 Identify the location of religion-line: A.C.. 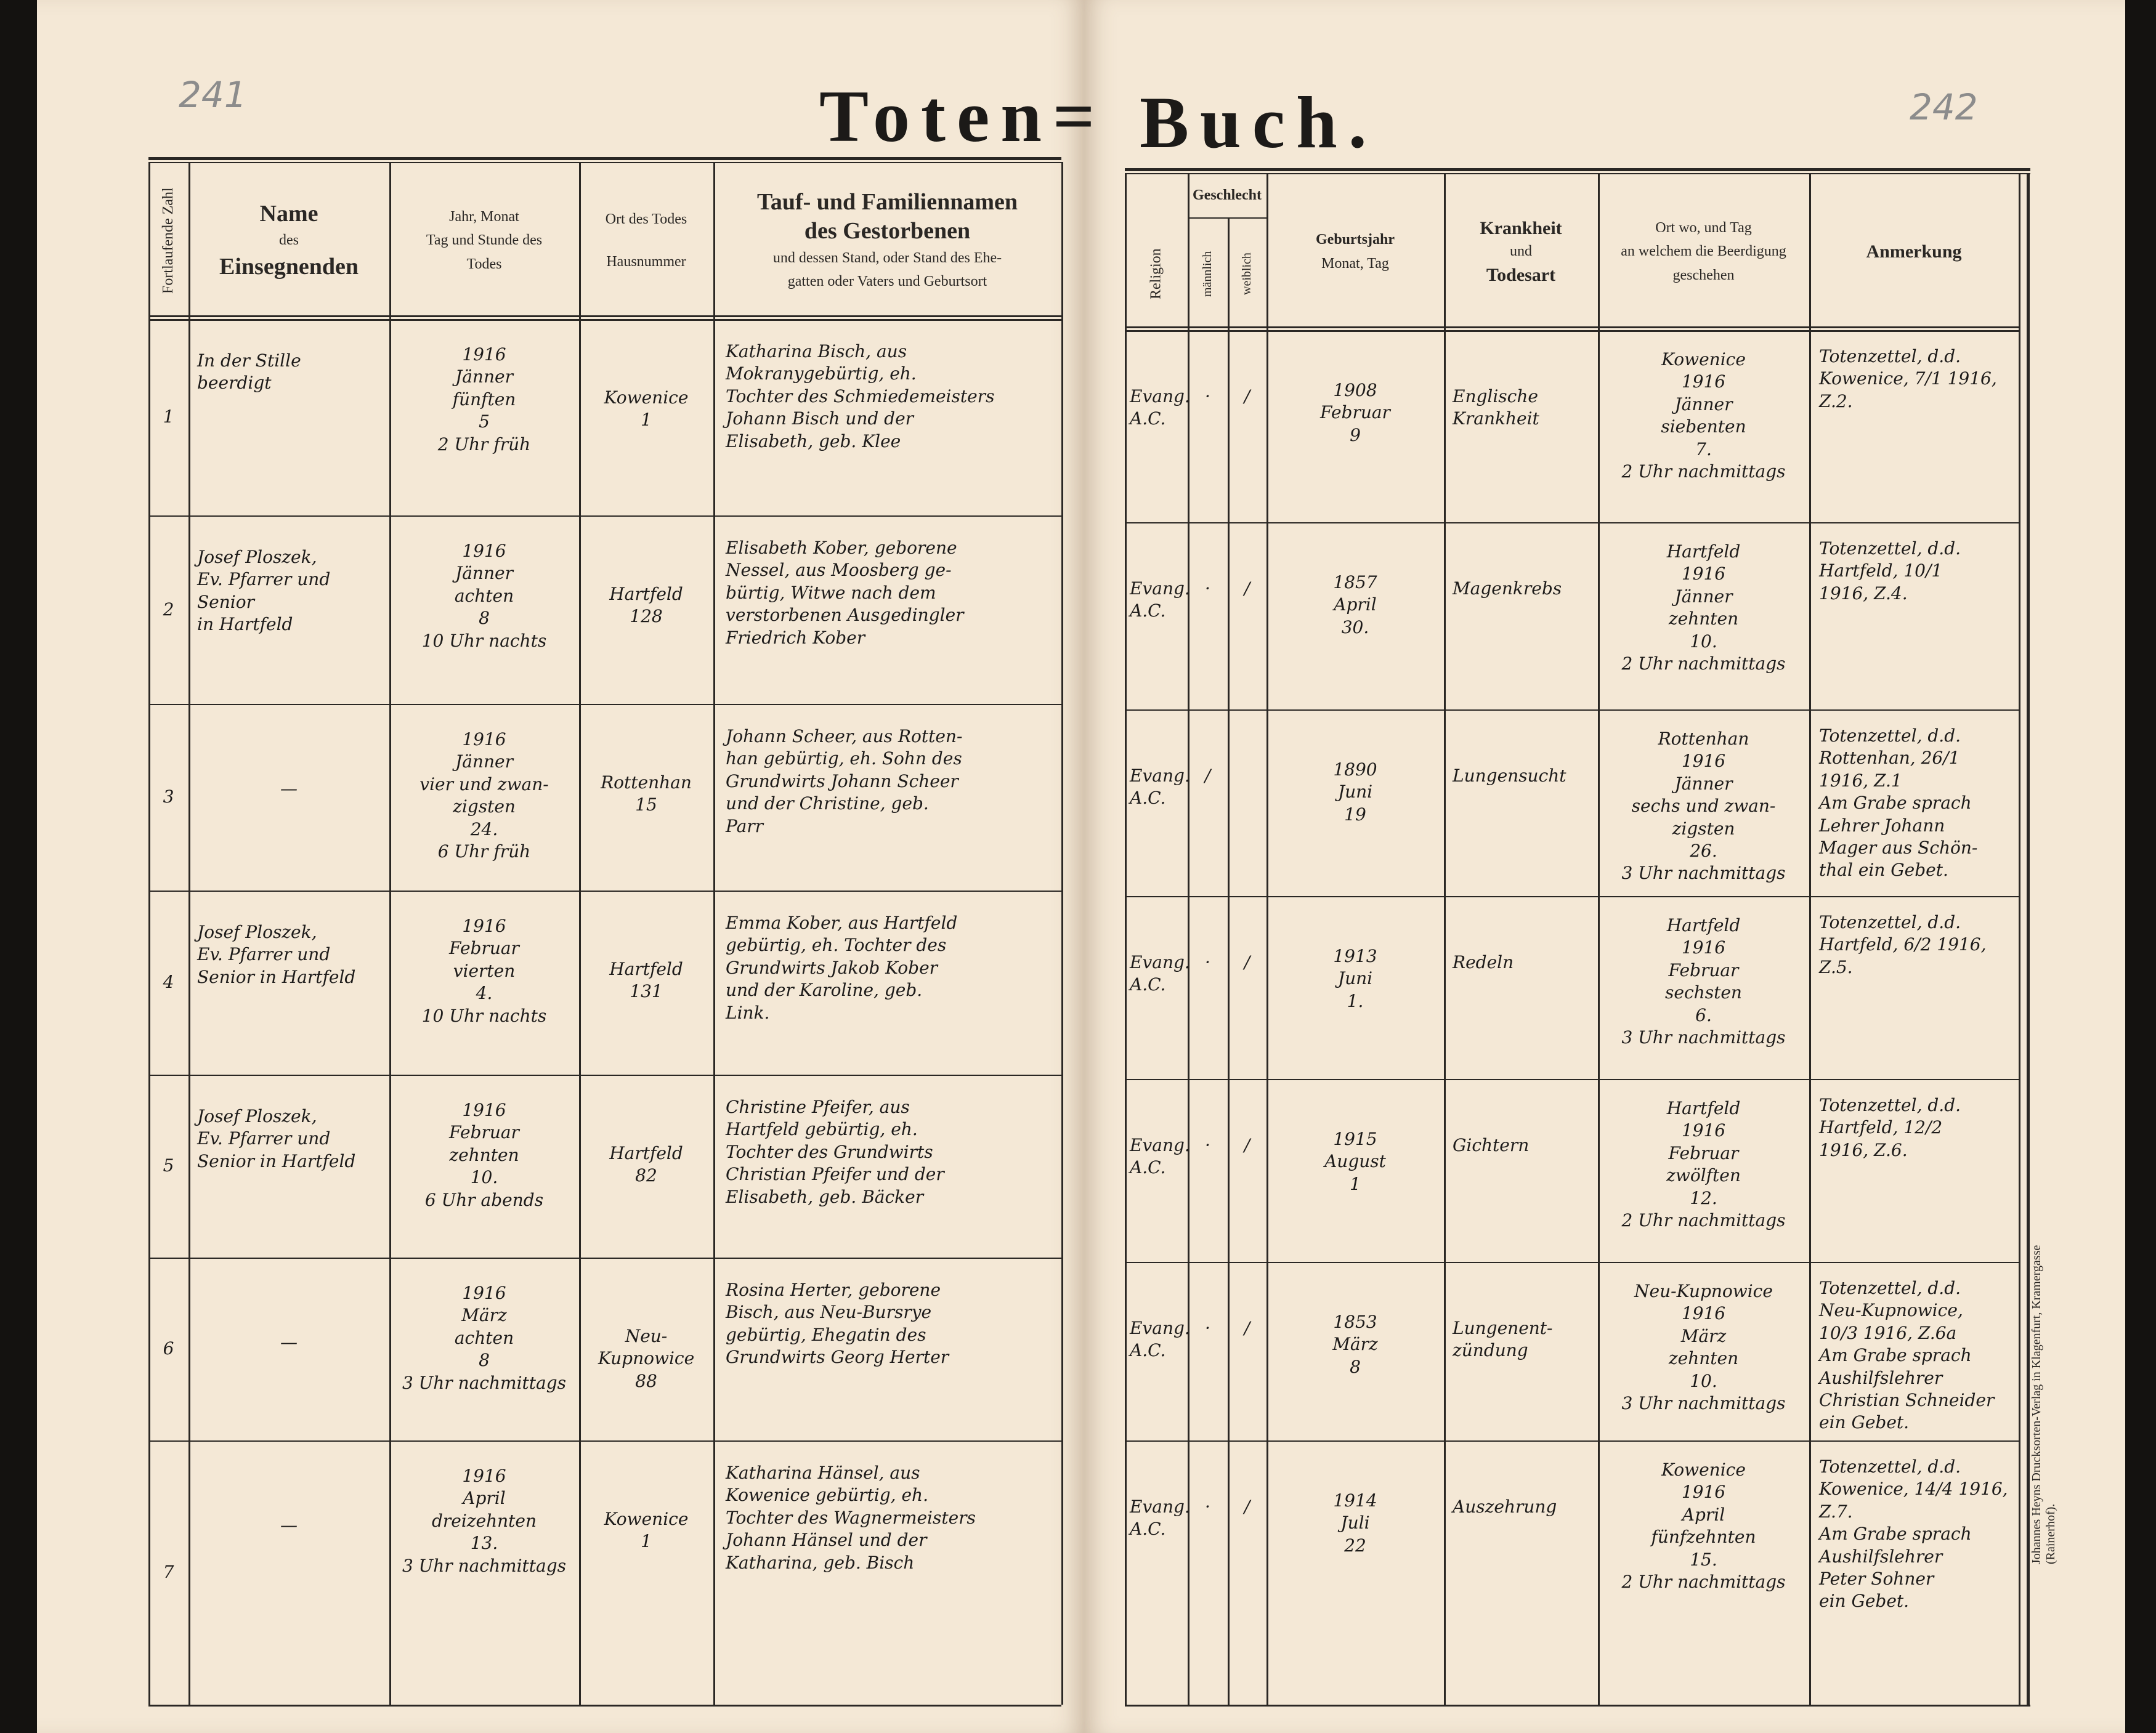
(1148, 1167).